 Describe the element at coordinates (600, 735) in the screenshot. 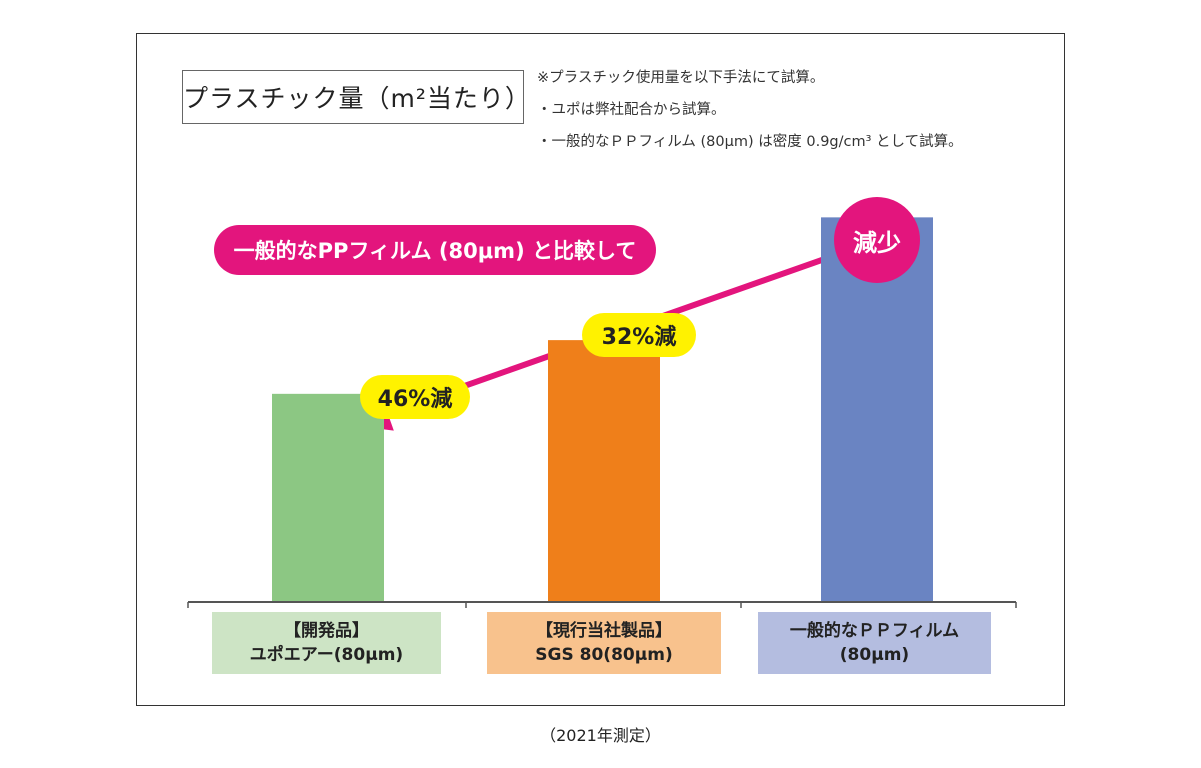

I see `measurement-year-note: （2021年測定）` at that location.